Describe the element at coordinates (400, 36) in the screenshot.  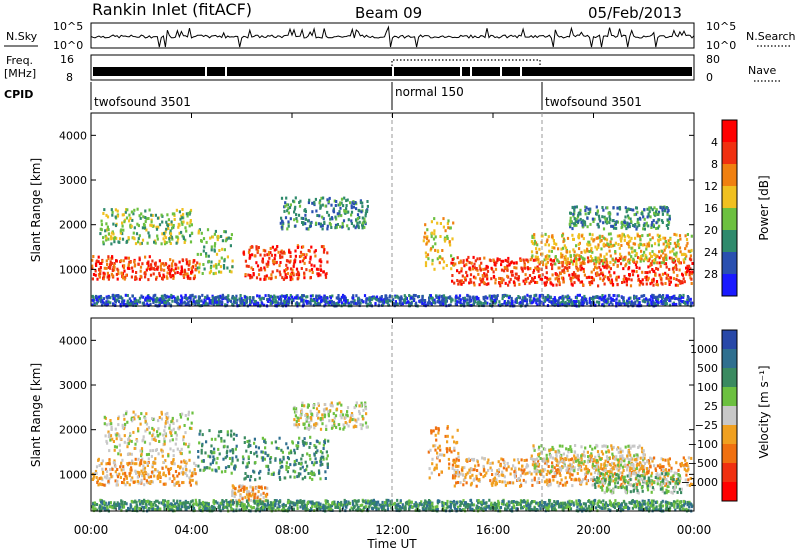
I see `noise-panel: N.Sky 10^5 10^0 10^5 10^0 N.Search` at that location.